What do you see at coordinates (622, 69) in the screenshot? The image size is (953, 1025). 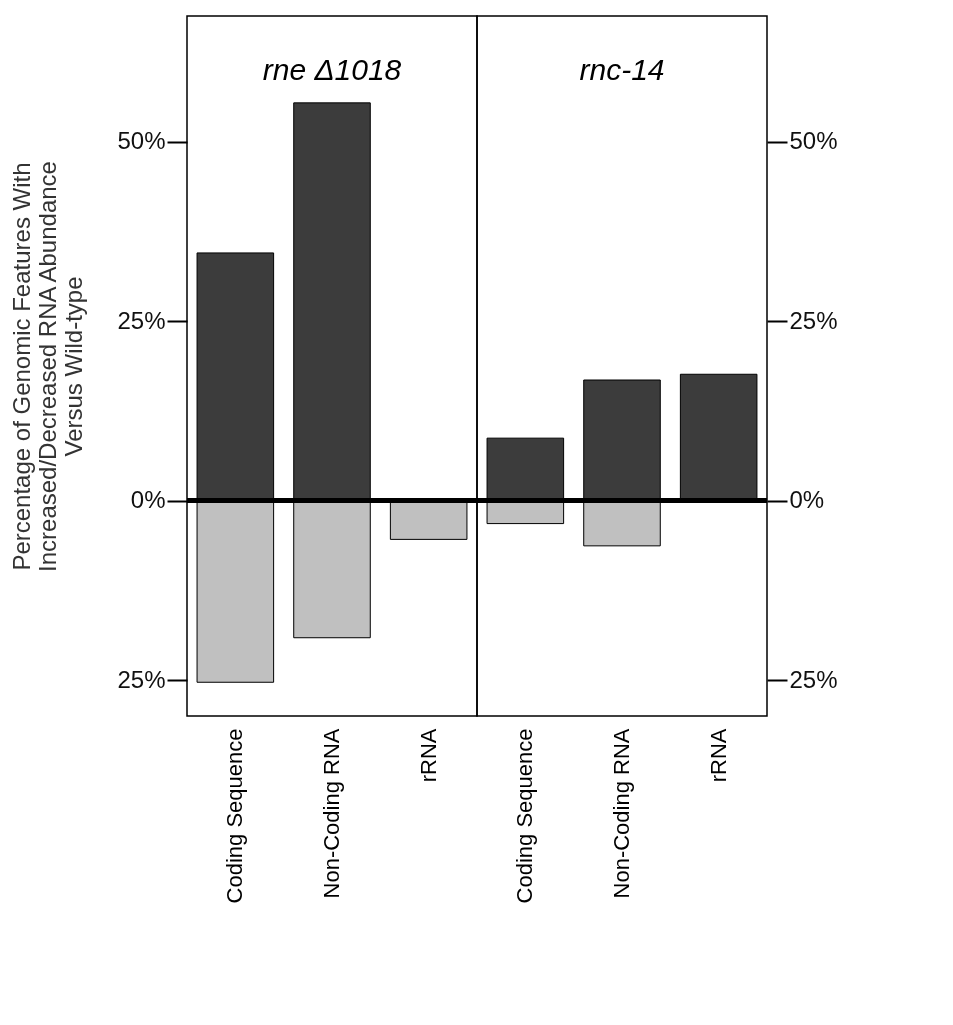 I see `text: rnc-14` at bounding box center [622, 69].